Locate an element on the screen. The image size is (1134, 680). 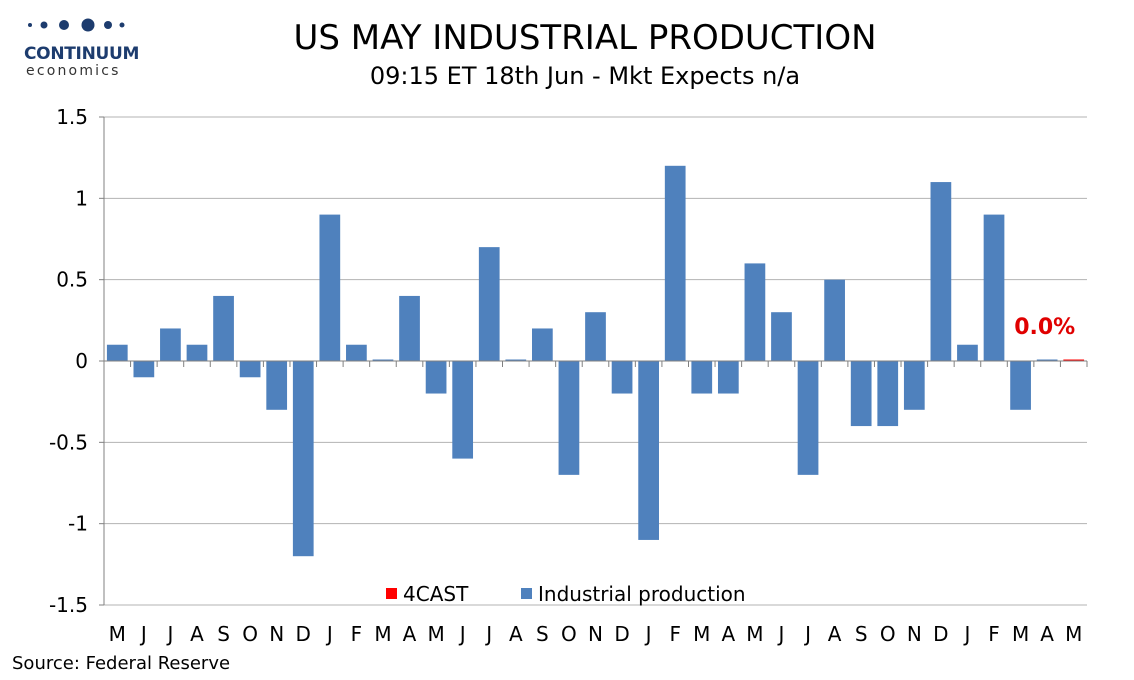
legend: 4CAST Industrial production is located at coordinates (566, 594).